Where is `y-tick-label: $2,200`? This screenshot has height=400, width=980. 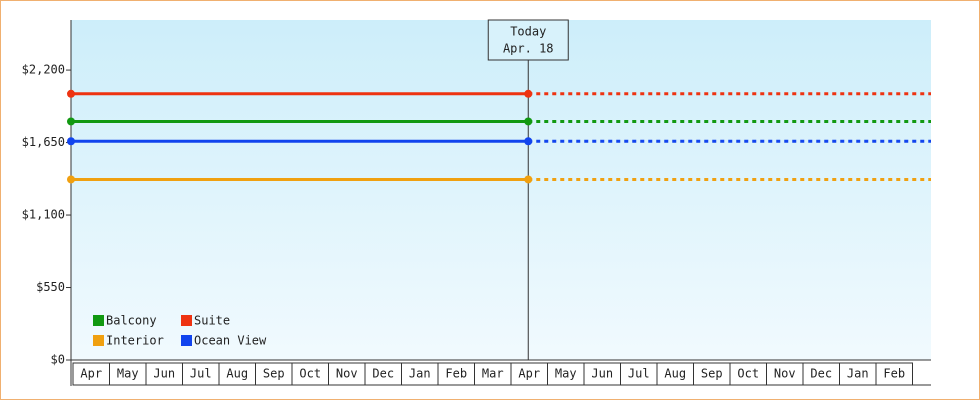 y-tick-label: $2,200 is located at coordinates (43, 70).